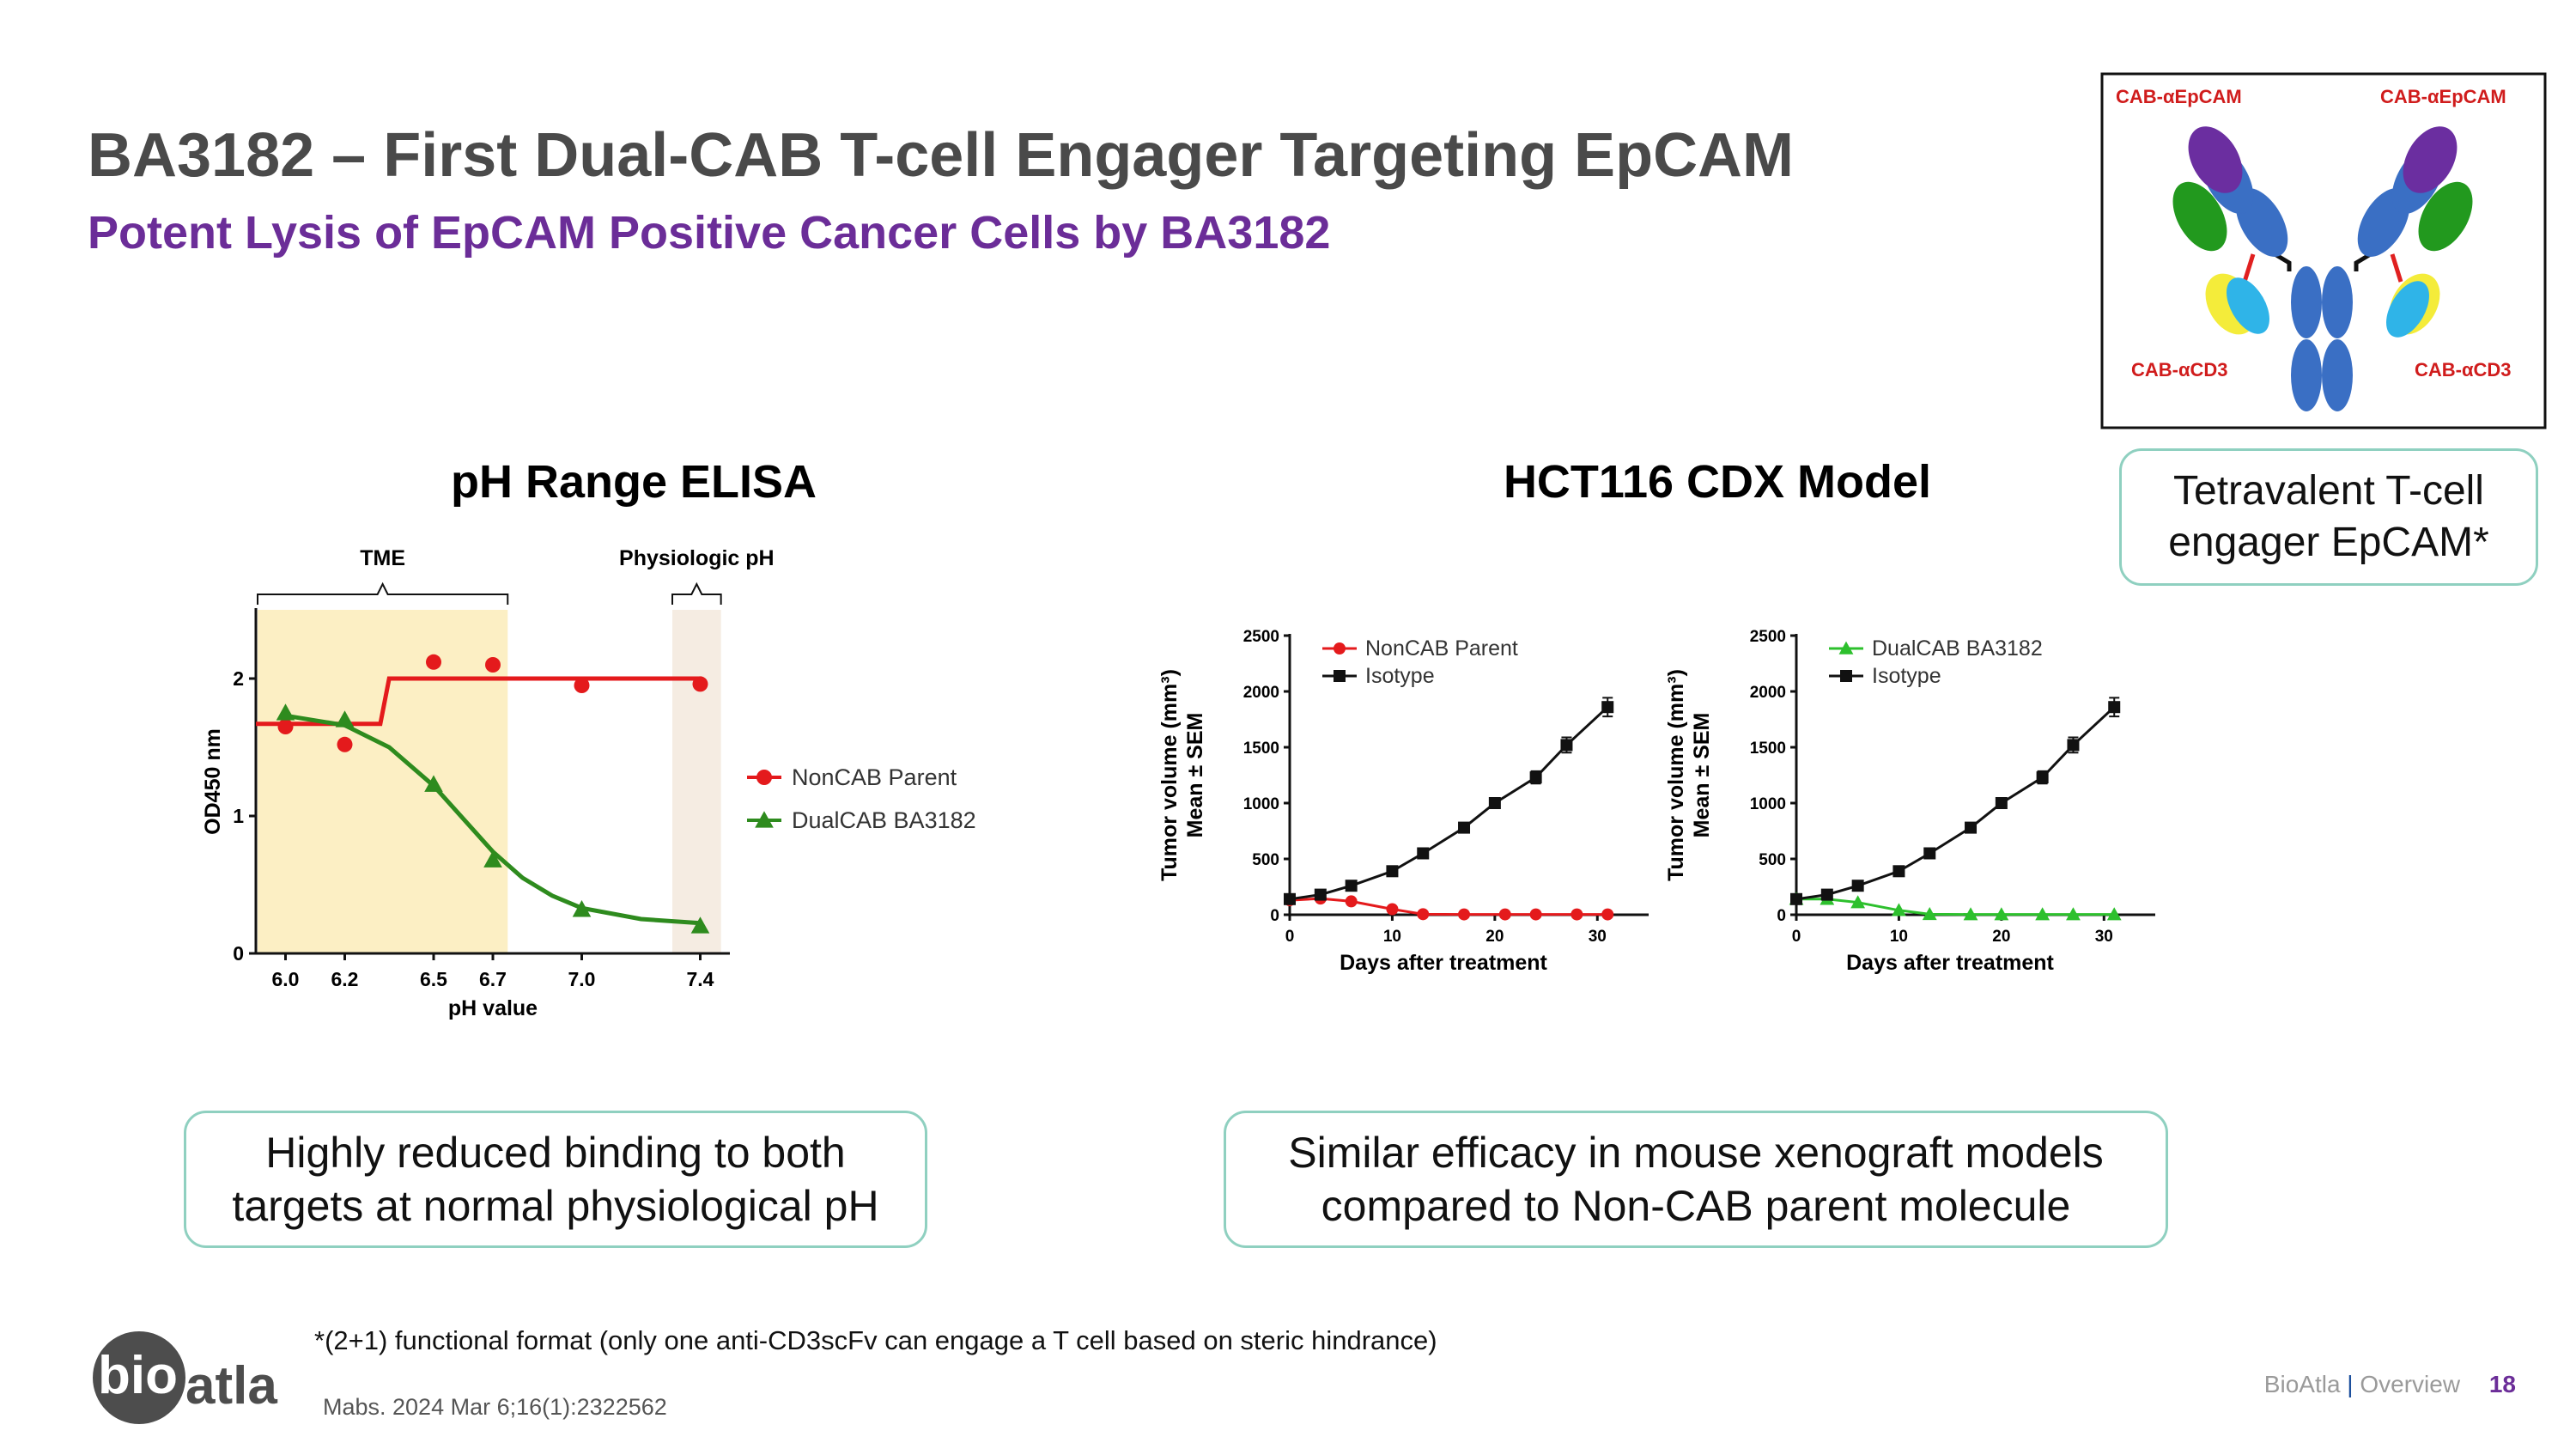 The width and height of the screenshot is (2576, 1449). Describe the element at coordinates (479, 701) in the screenshot. I see `fit-line` at that location.